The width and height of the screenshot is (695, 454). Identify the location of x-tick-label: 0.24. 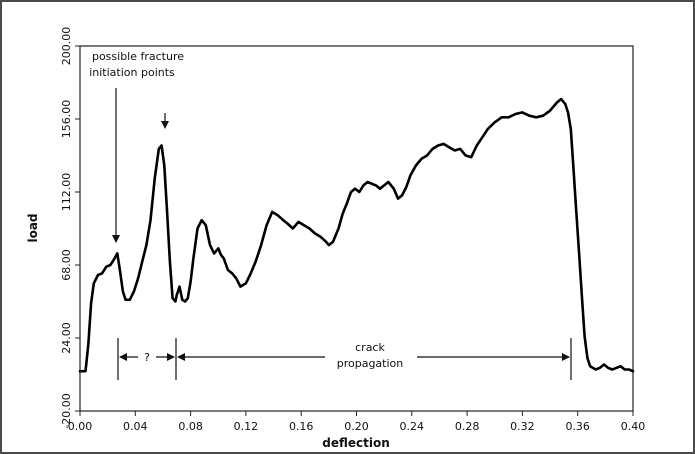
(412, 426).